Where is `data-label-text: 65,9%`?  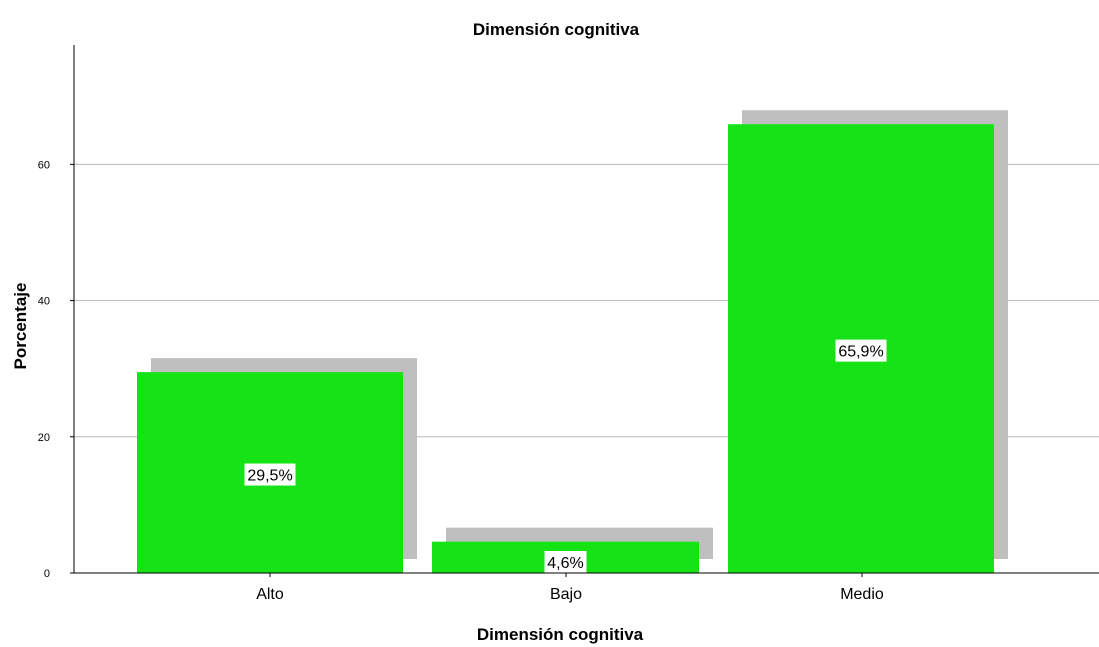
data-label-text: 65,9% is located at coordinates (860, 352).